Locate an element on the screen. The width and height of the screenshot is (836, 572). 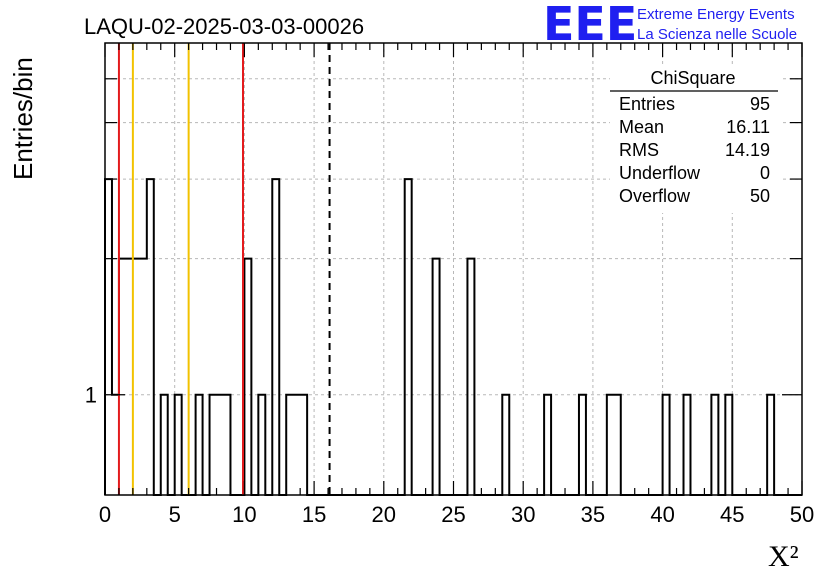
stats-value: 0 is located at coordinates (765, 173).